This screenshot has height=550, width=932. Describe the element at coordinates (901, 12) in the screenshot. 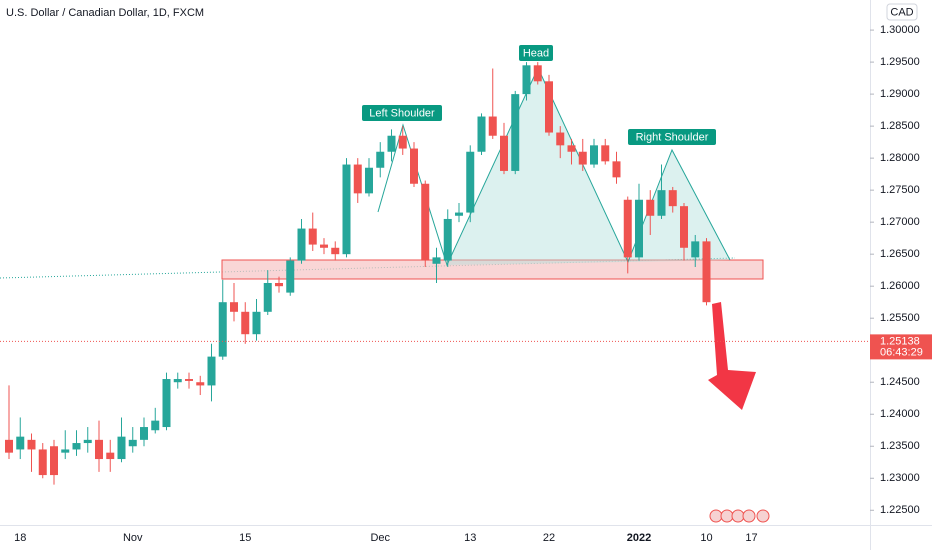

I see `currency: CAD` at that location.